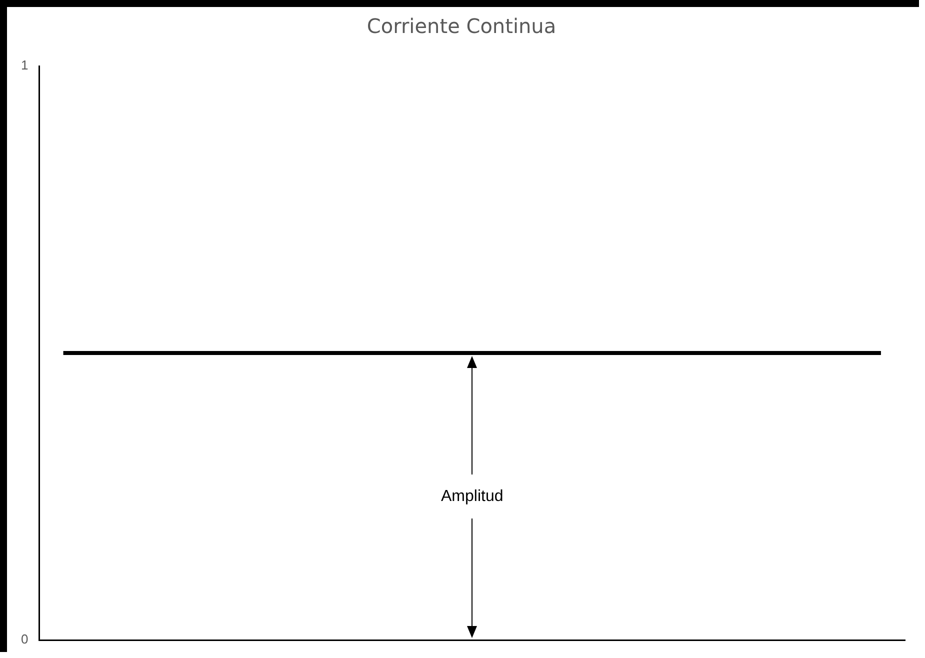 Image resolution: width=925 pixels, height=658 pixels. Describe the element at coordinates (24, 65) in the screenshot. I see `y-tick-label: 1` at that location.